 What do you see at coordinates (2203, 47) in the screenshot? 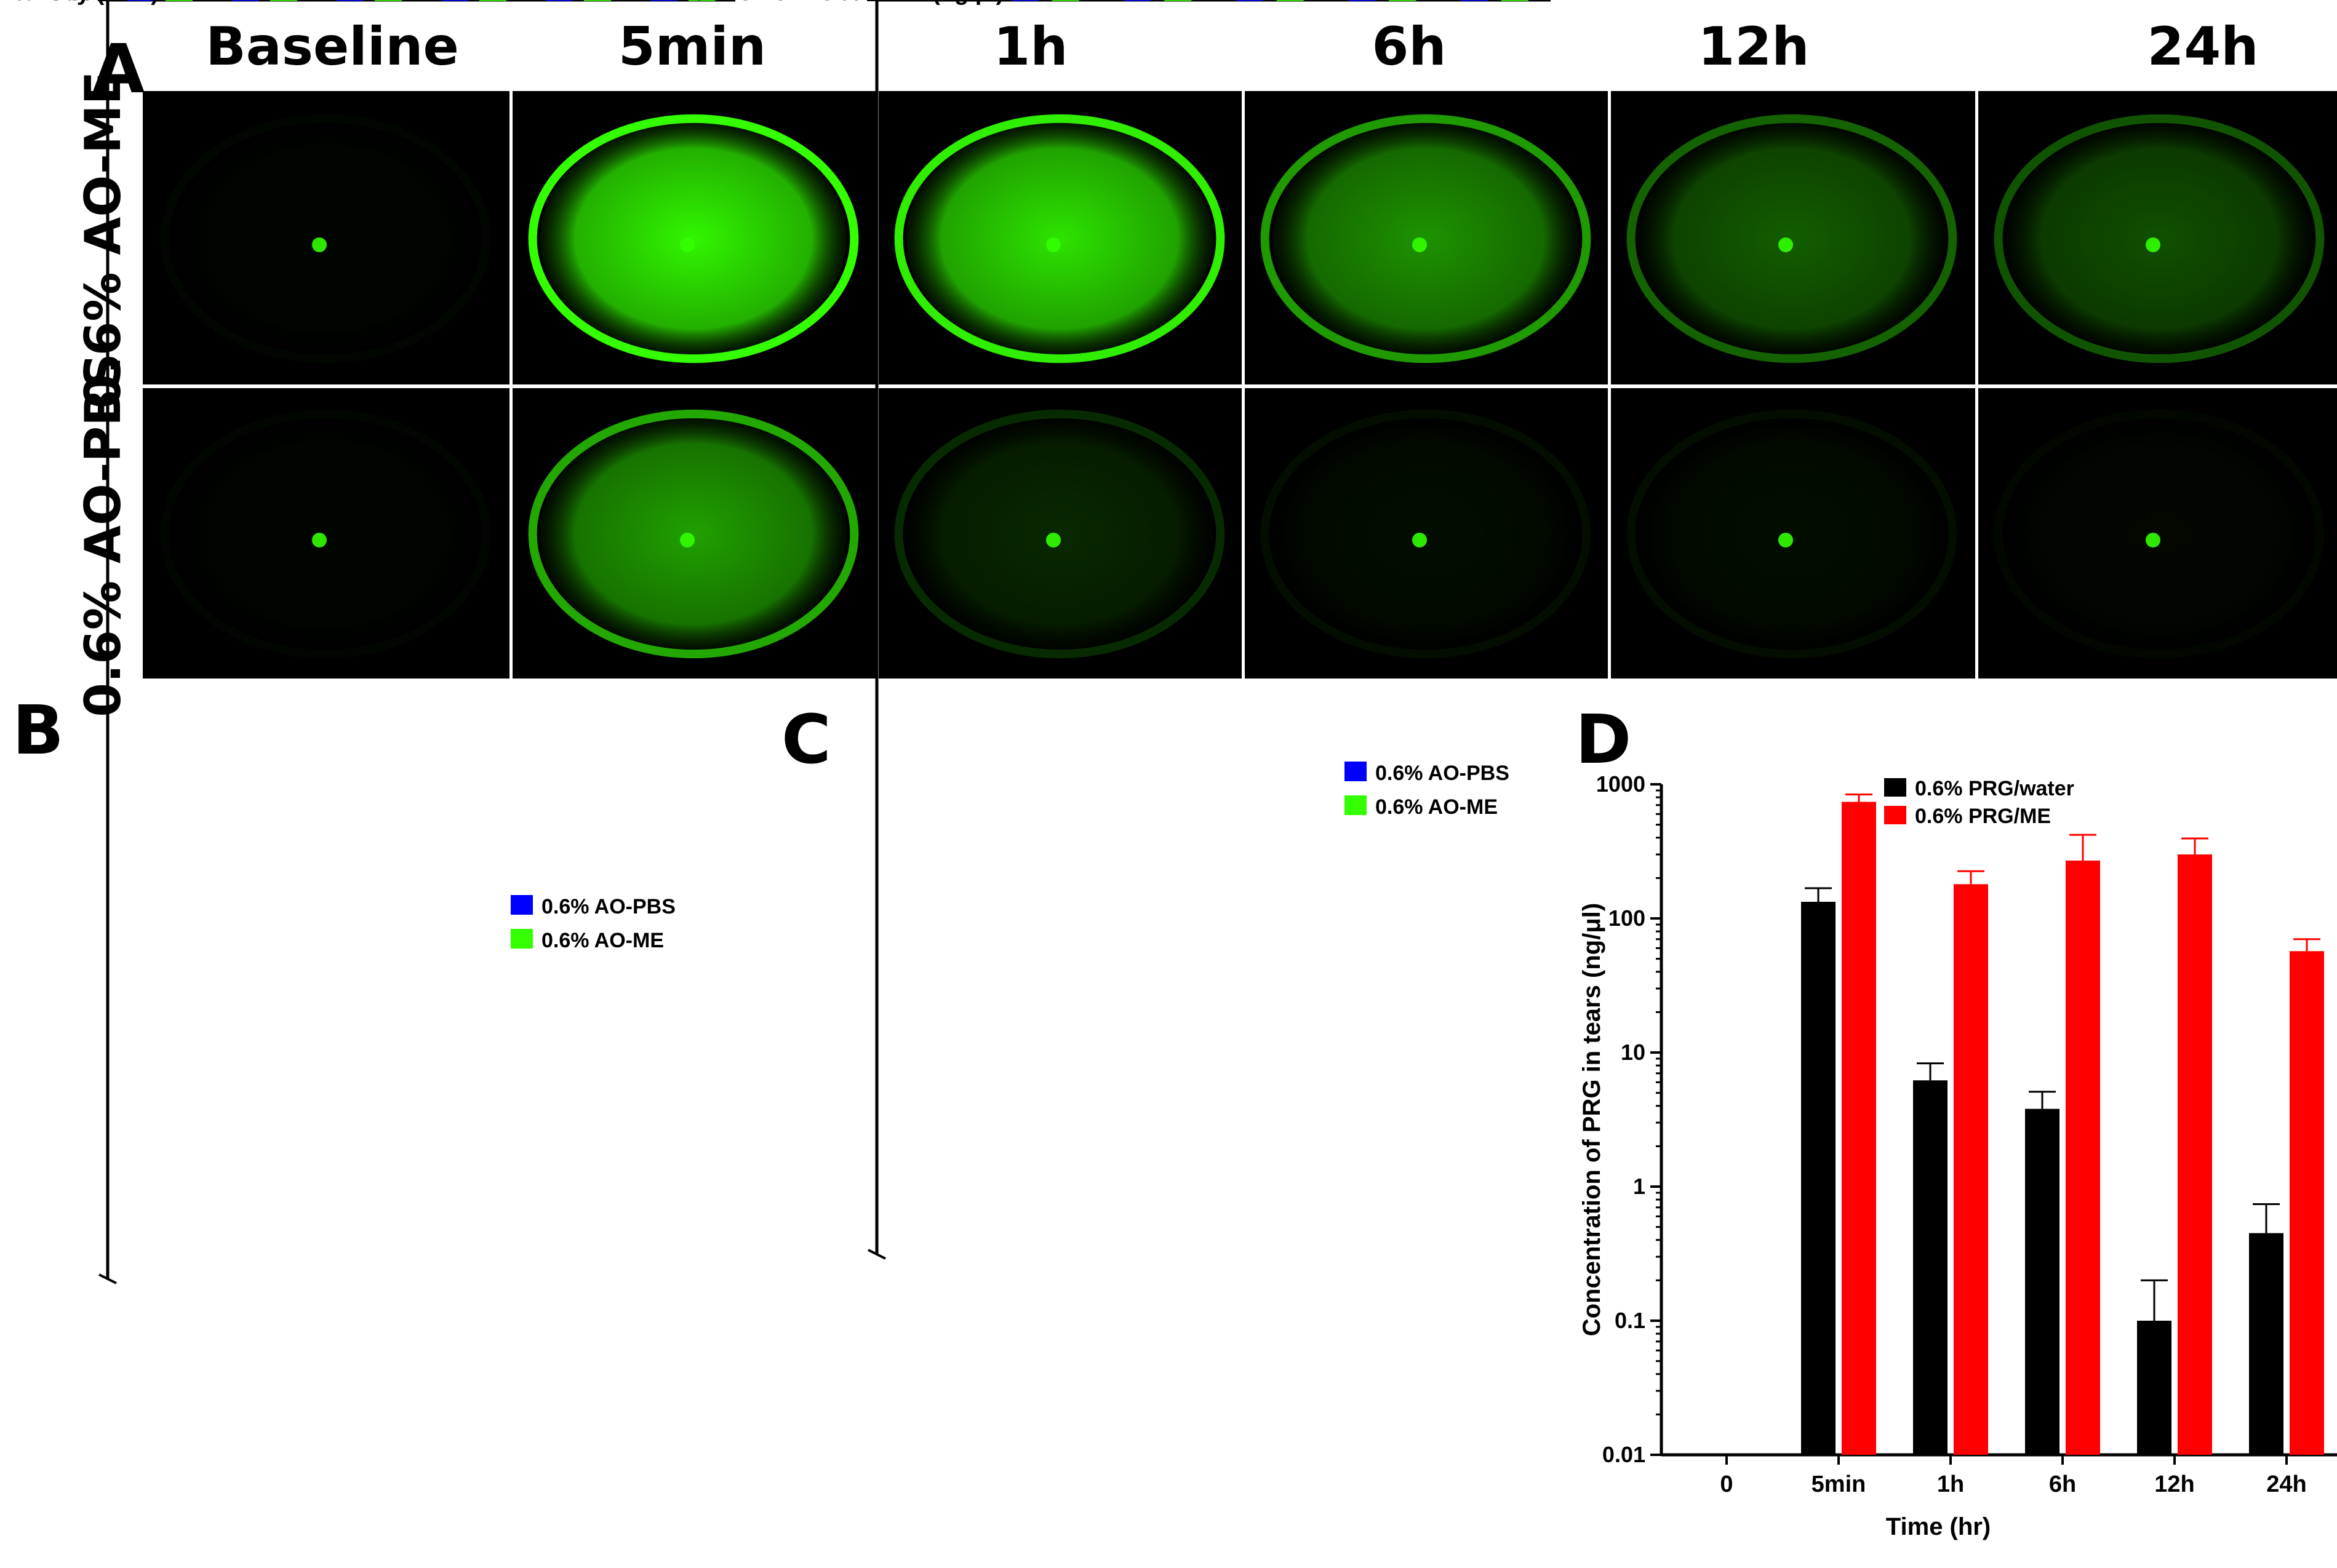
I see `column-header: 24h` at bounding box center [2203, 47].